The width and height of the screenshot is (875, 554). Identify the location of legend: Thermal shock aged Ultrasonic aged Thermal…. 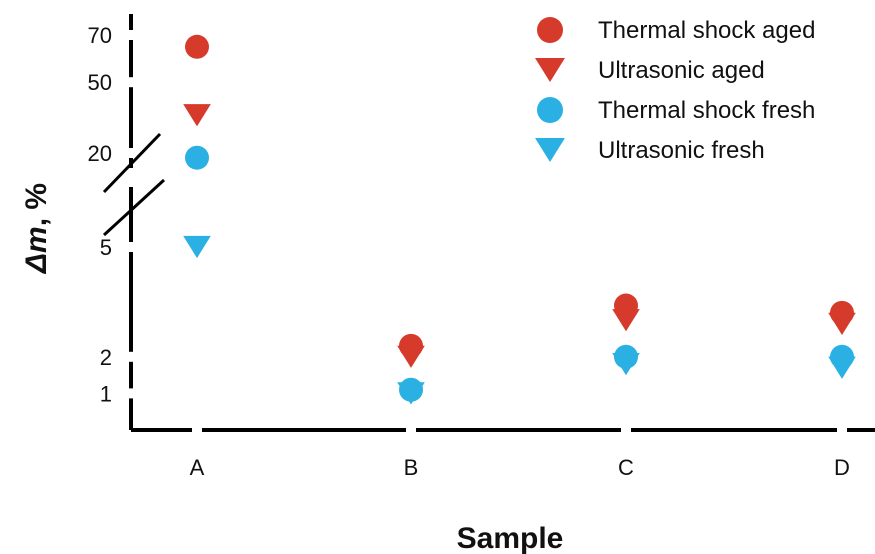
(675, 90).